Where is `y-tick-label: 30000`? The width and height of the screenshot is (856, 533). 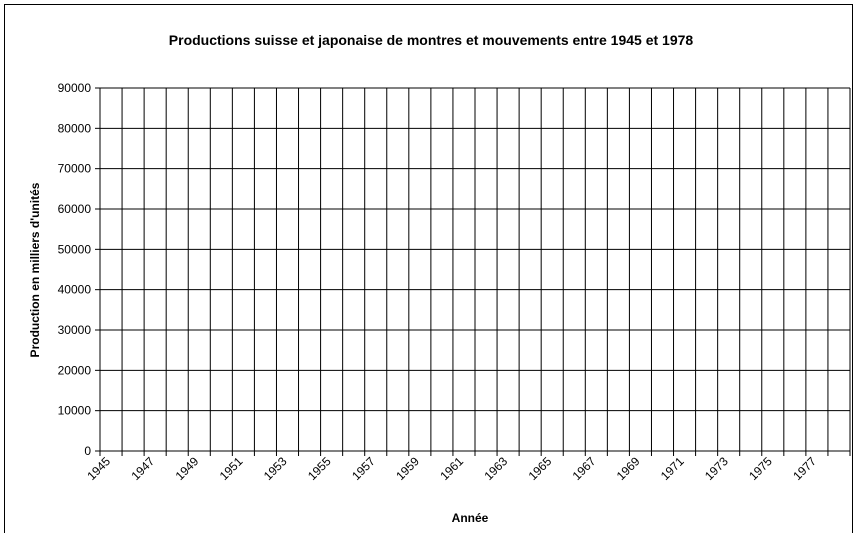 y-tick-label: 30000 is located at coordinates (75, 330).